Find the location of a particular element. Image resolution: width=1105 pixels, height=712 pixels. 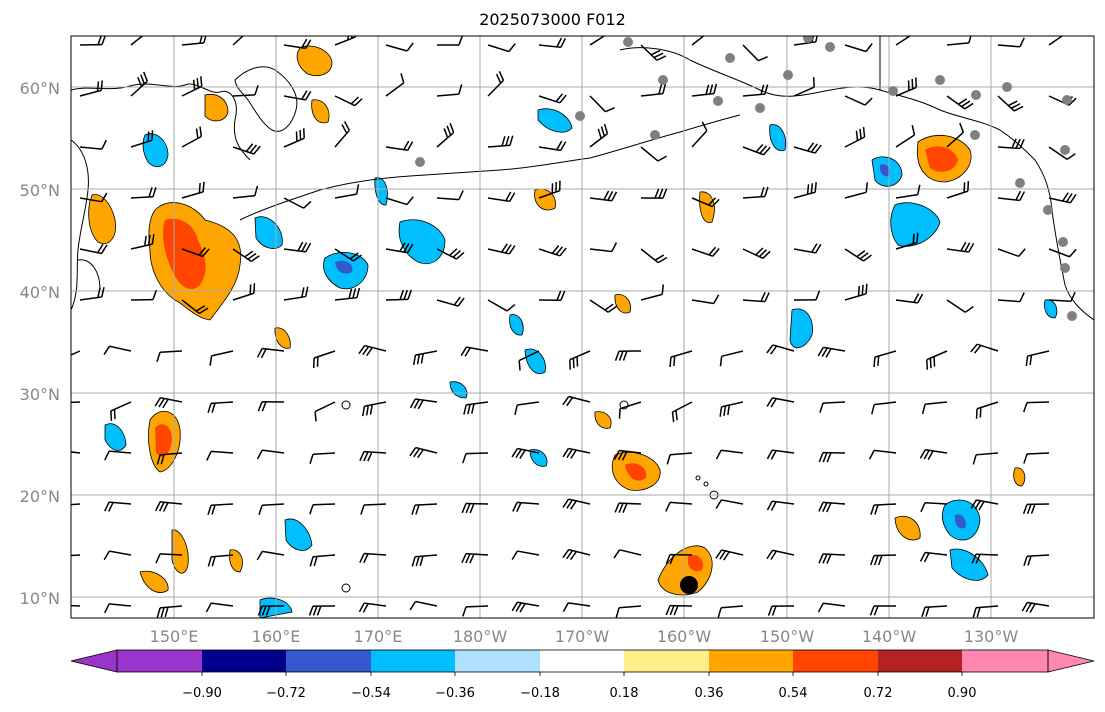

storm-marker is located at coordinates (689, 585).